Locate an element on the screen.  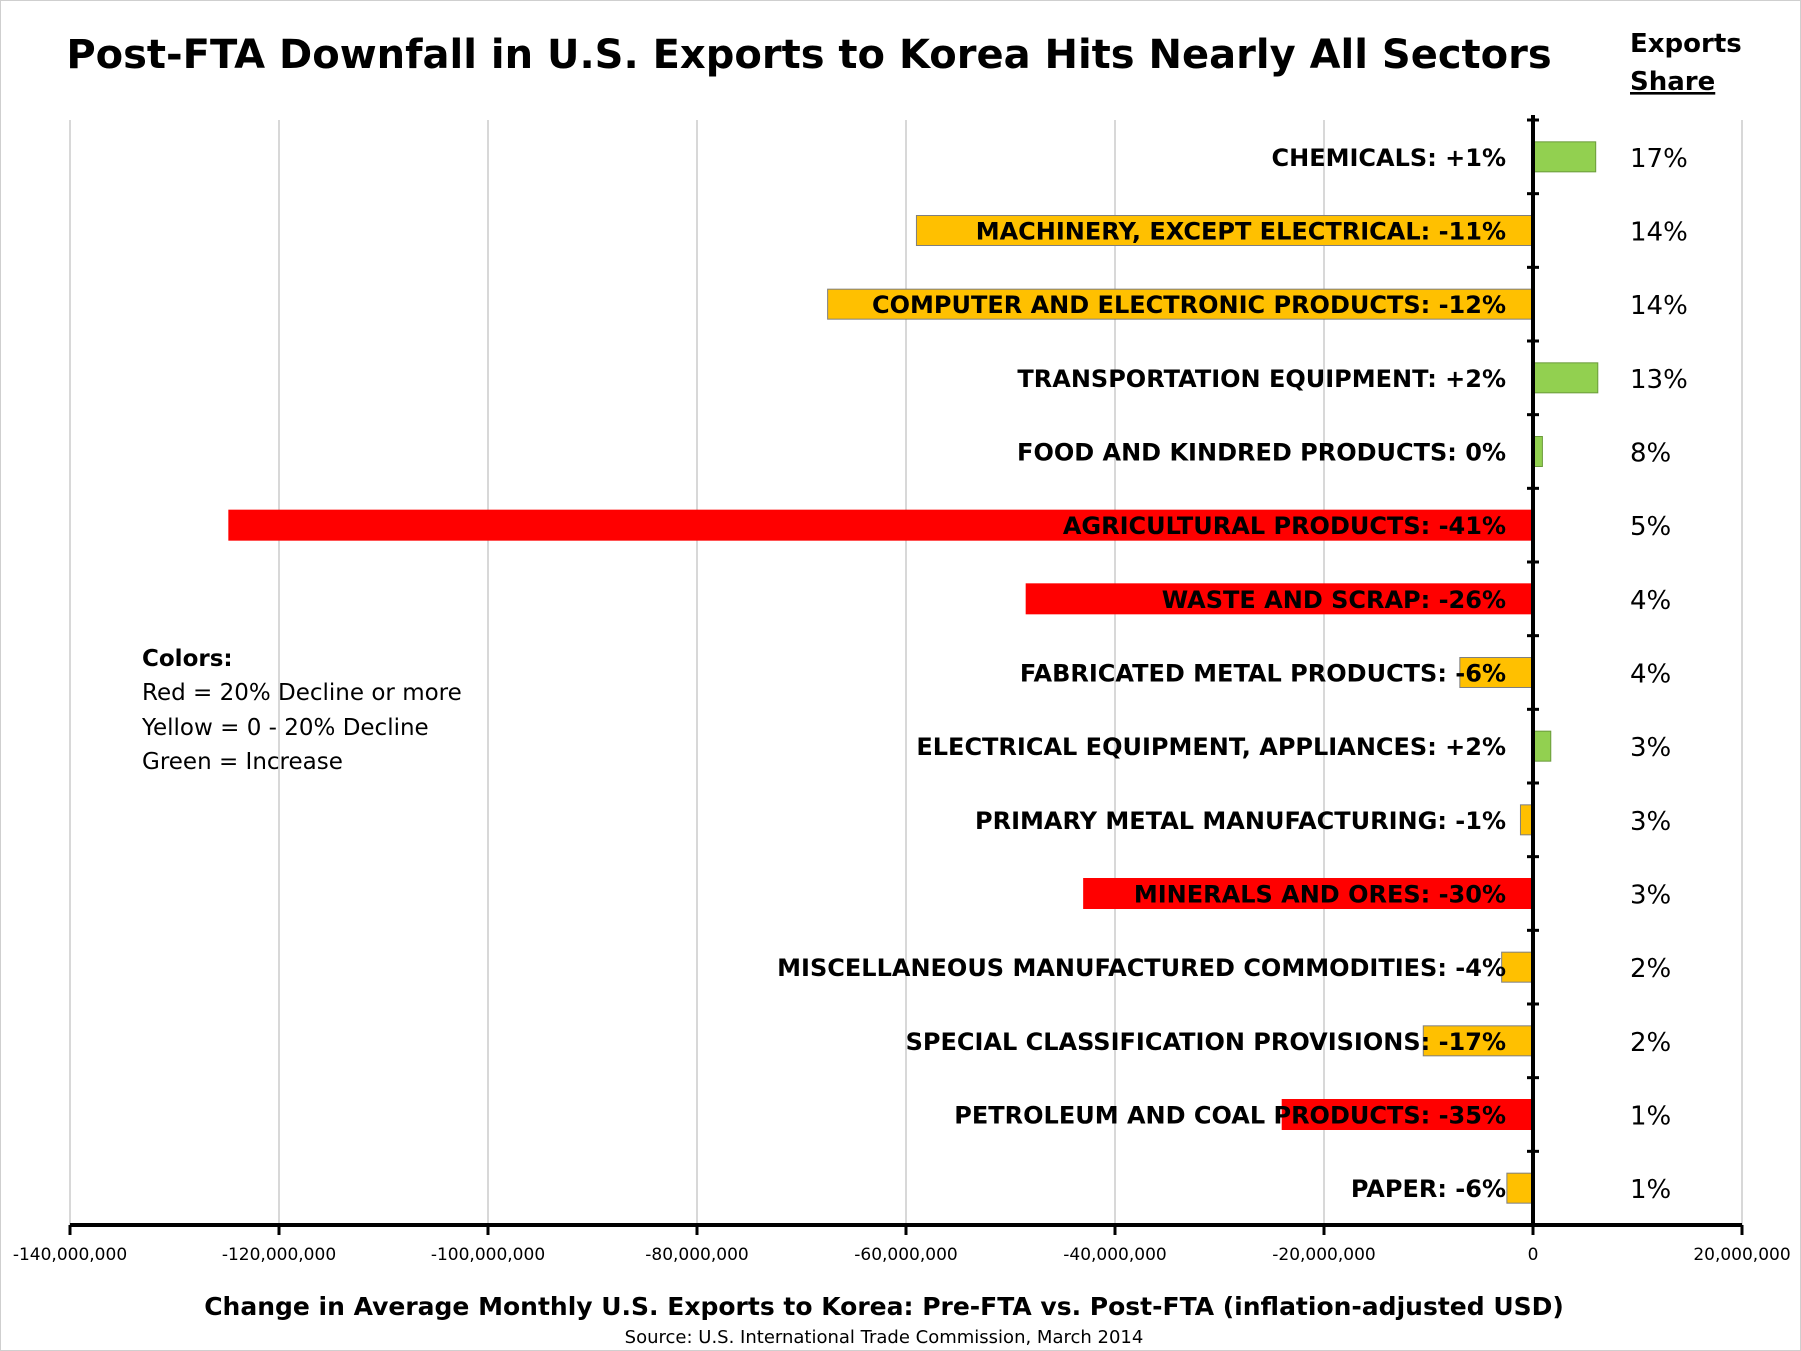
category-label: MINERALS AND ORES: -30% is located at coordinates (1320, 895).